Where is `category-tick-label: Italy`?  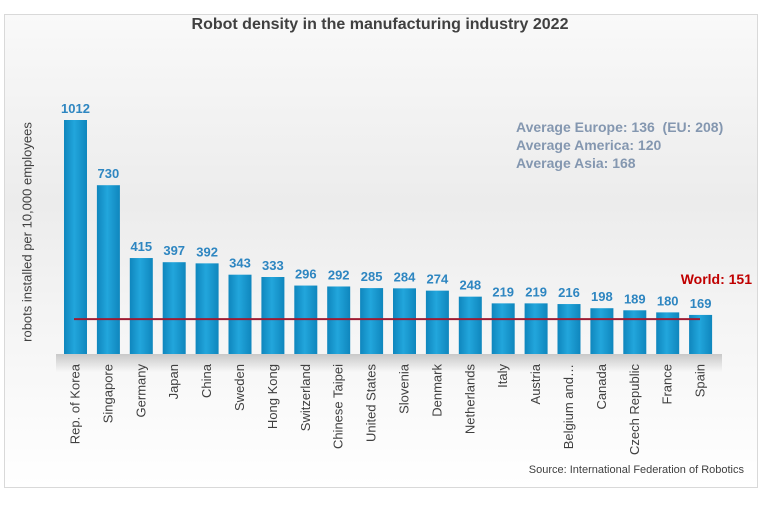
category-tick-label: Italy is located at coordinates (502, 376).